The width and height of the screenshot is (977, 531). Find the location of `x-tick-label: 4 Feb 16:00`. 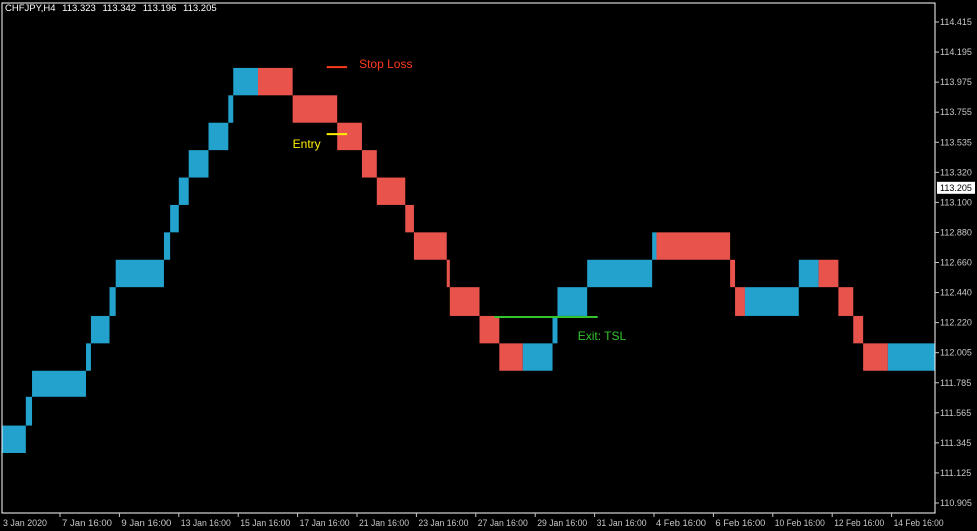

x-tick-label: 4 Feb 16:00 is located at coordinates (681, 523).